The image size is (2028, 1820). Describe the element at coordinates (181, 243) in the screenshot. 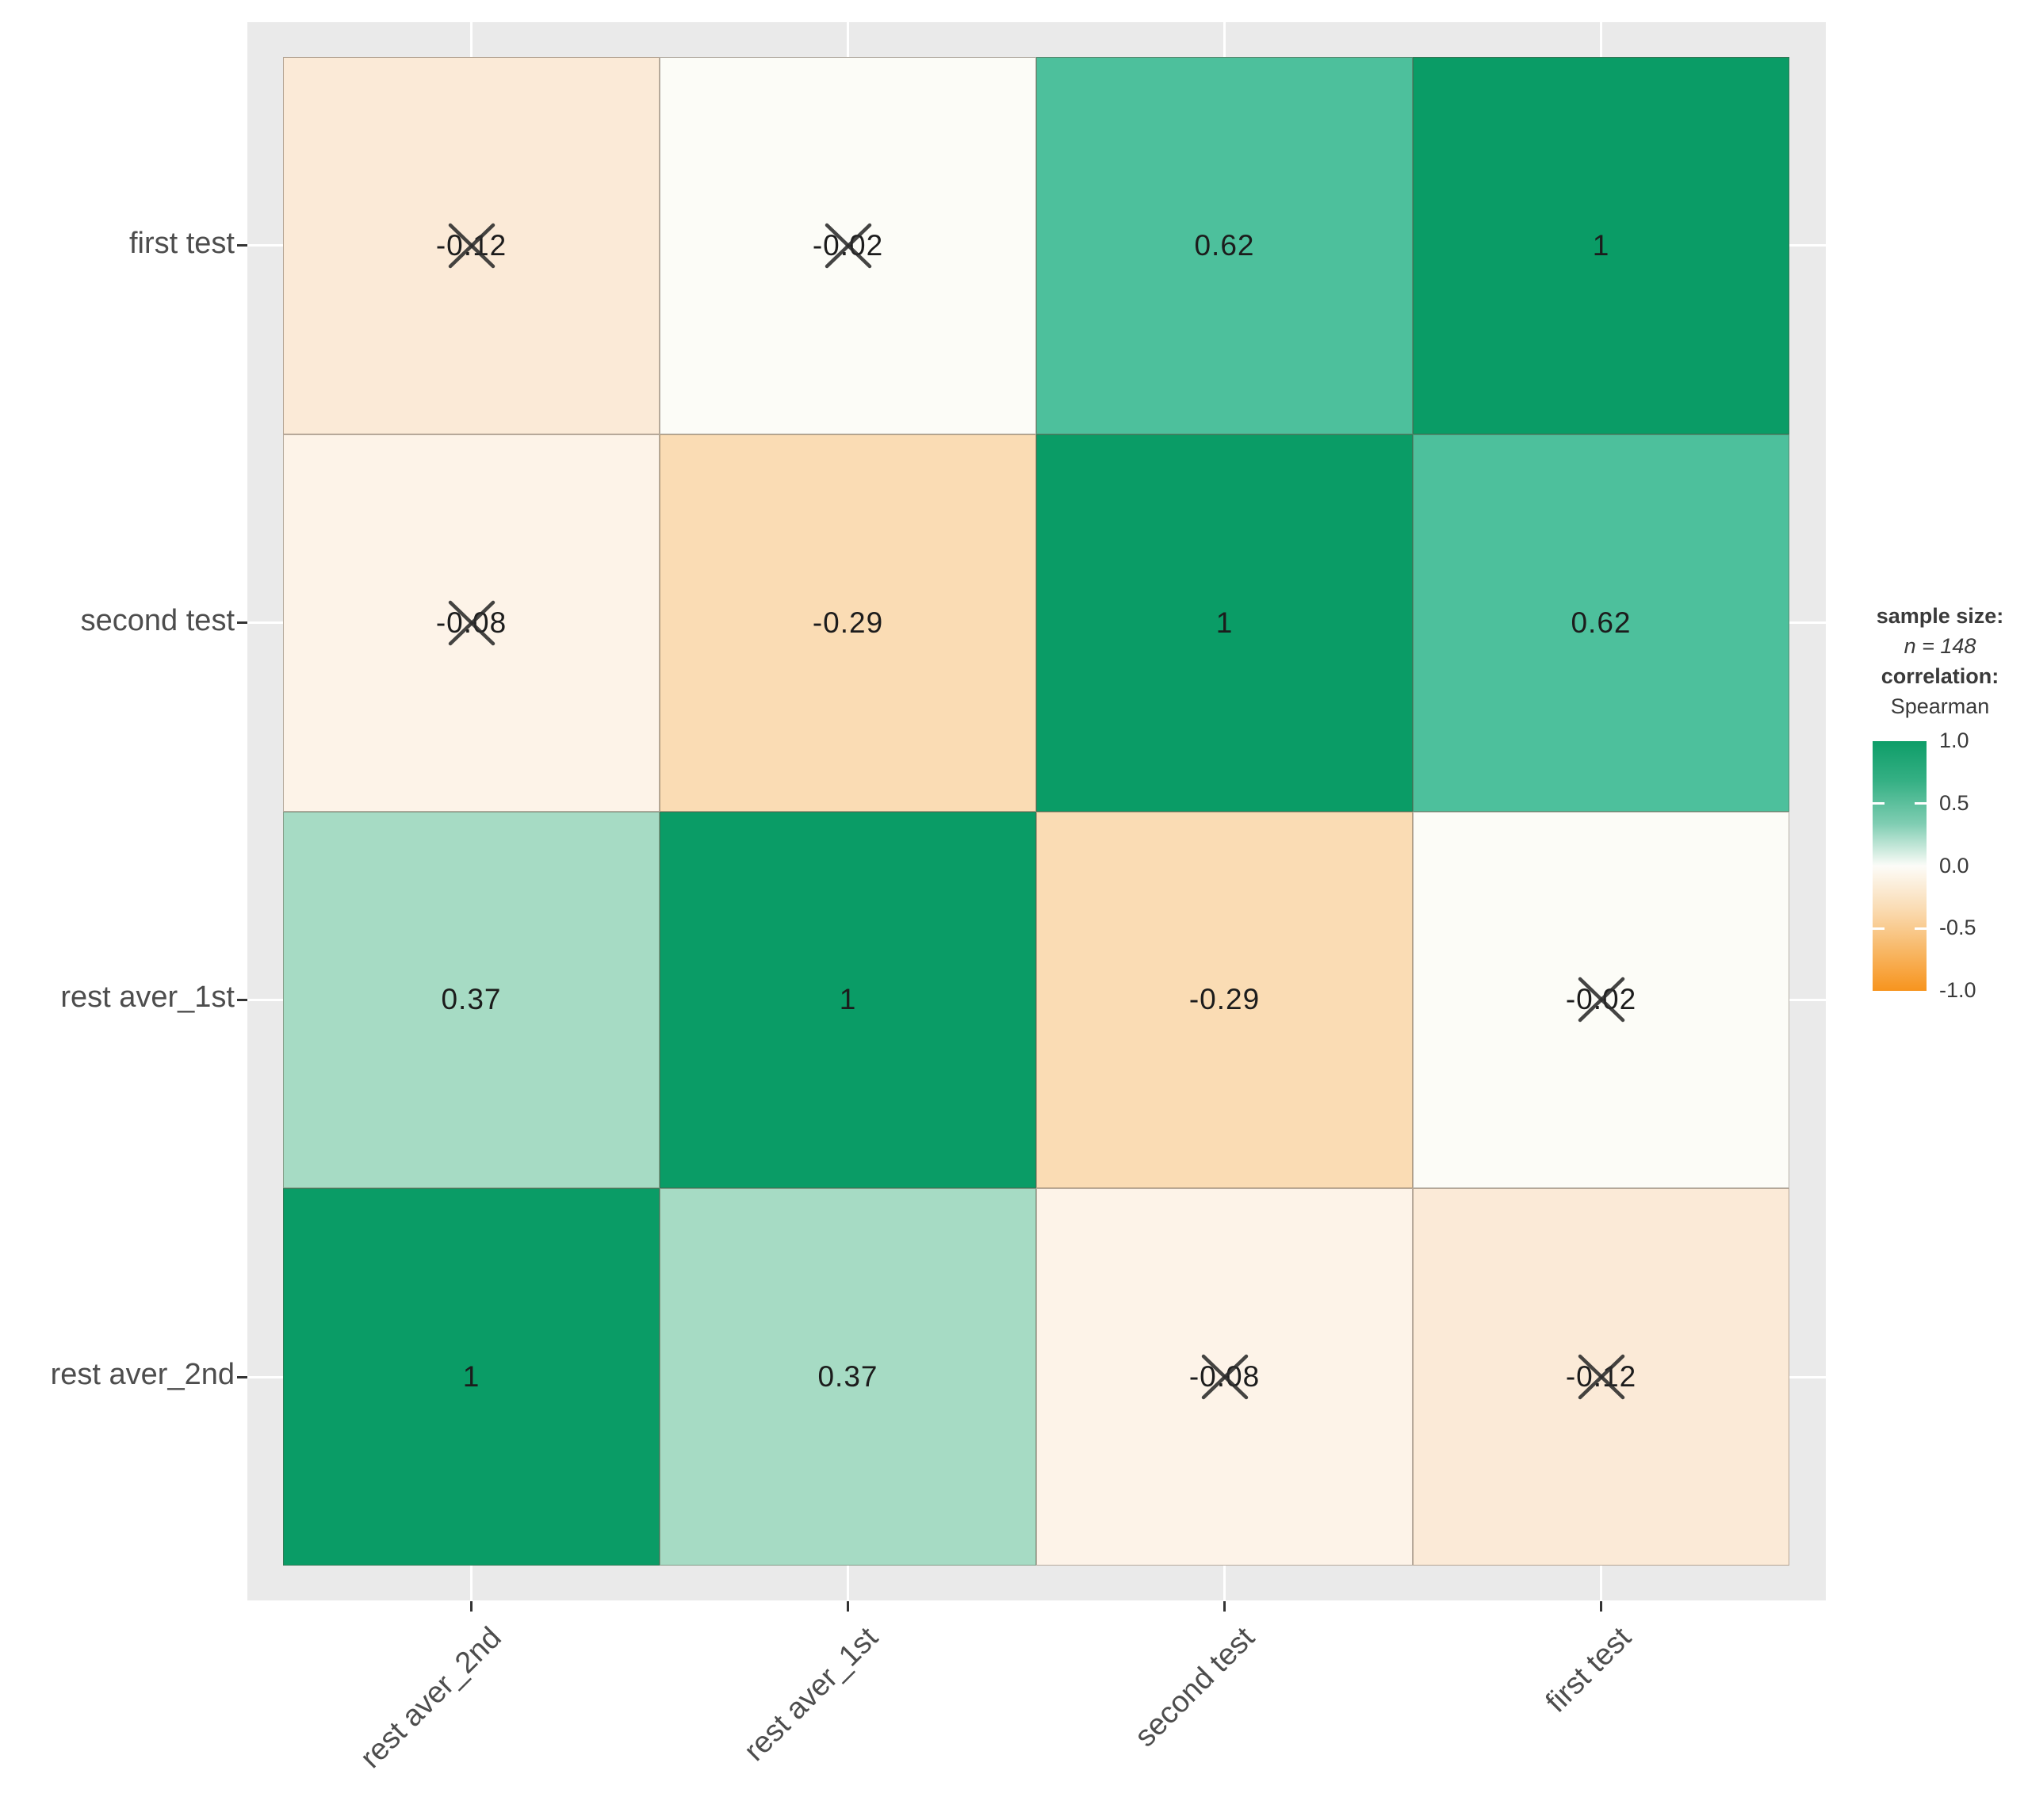

I see `y-axis-label-0: first test` at that location.